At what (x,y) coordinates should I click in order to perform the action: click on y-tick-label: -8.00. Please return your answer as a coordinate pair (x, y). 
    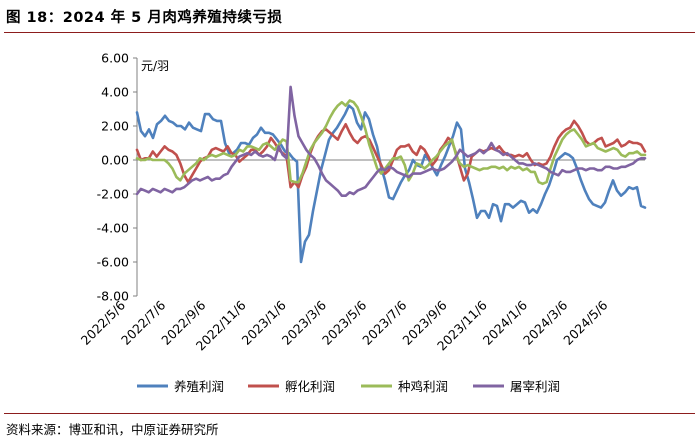
    Looking at the image, I should click on (113, 296).